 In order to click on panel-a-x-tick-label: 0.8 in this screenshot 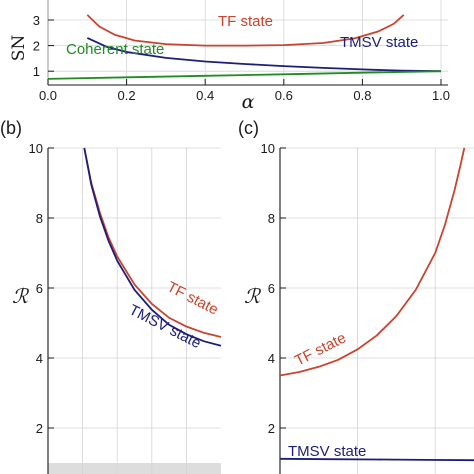, I will do `click(362, 95)`.